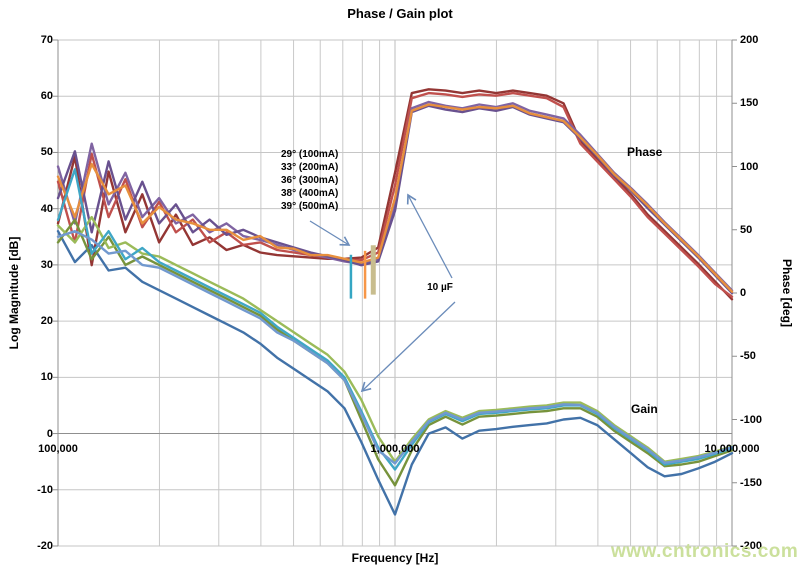  Describe the element at coordinates (46, 96) in the screenshot. I see `left-tick-60: 60` at that location.